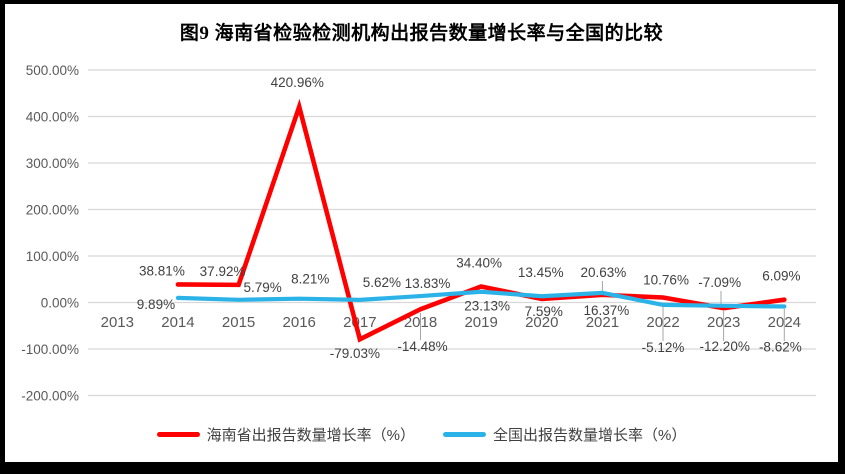 Image resolution: width=845 pixels, height=474 pixels. Describe the element at coordinates (60, 302) in the screenshot. I see `y-axis-label: 0.00%` at that location.